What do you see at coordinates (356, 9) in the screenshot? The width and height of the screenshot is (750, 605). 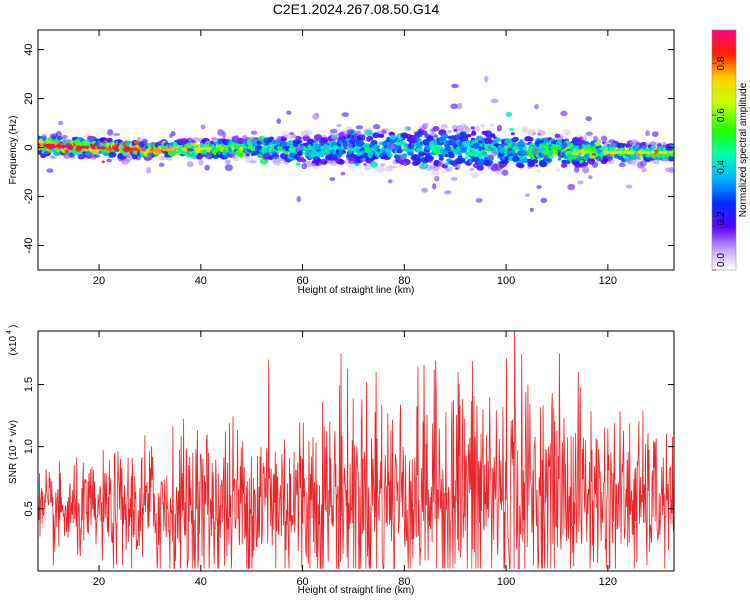 I see `chart-title: C2E1.2024.267.08.50.G14` at bounding box center [356, 9].